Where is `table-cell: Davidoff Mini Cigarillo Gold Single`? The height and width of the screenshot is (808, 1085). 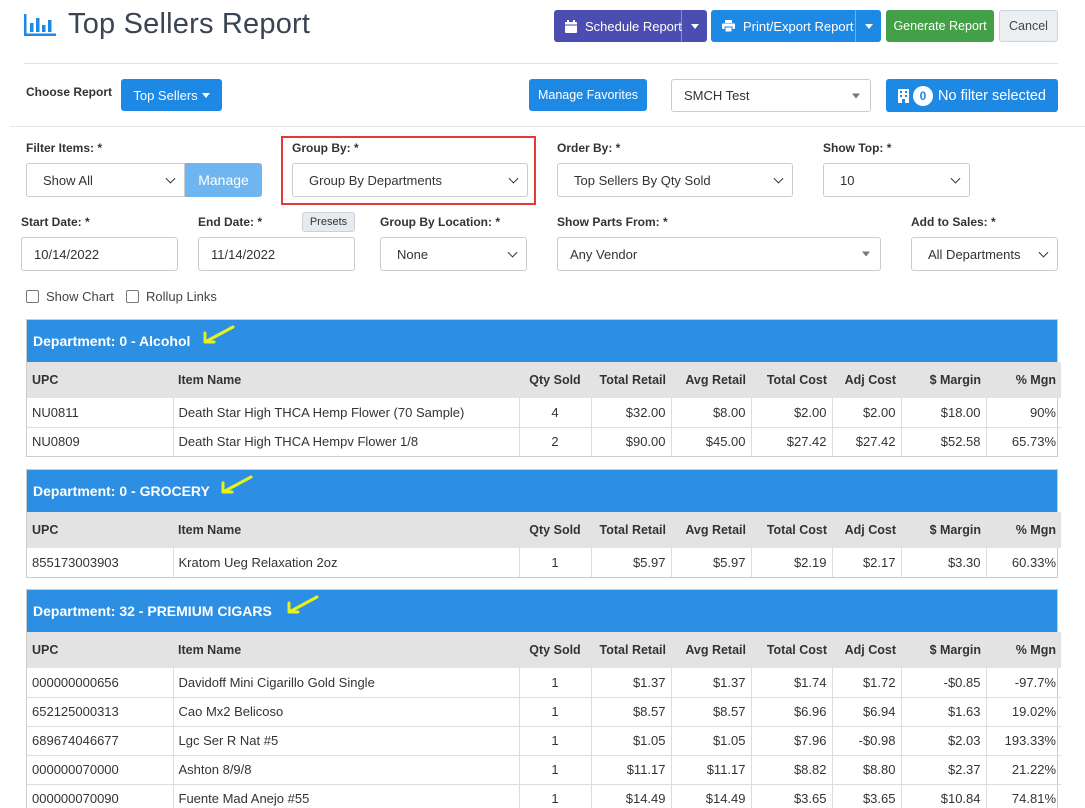 table-cell: Davidoff Mini Cigarillo Gold Single is located at coordinates (346, 683).